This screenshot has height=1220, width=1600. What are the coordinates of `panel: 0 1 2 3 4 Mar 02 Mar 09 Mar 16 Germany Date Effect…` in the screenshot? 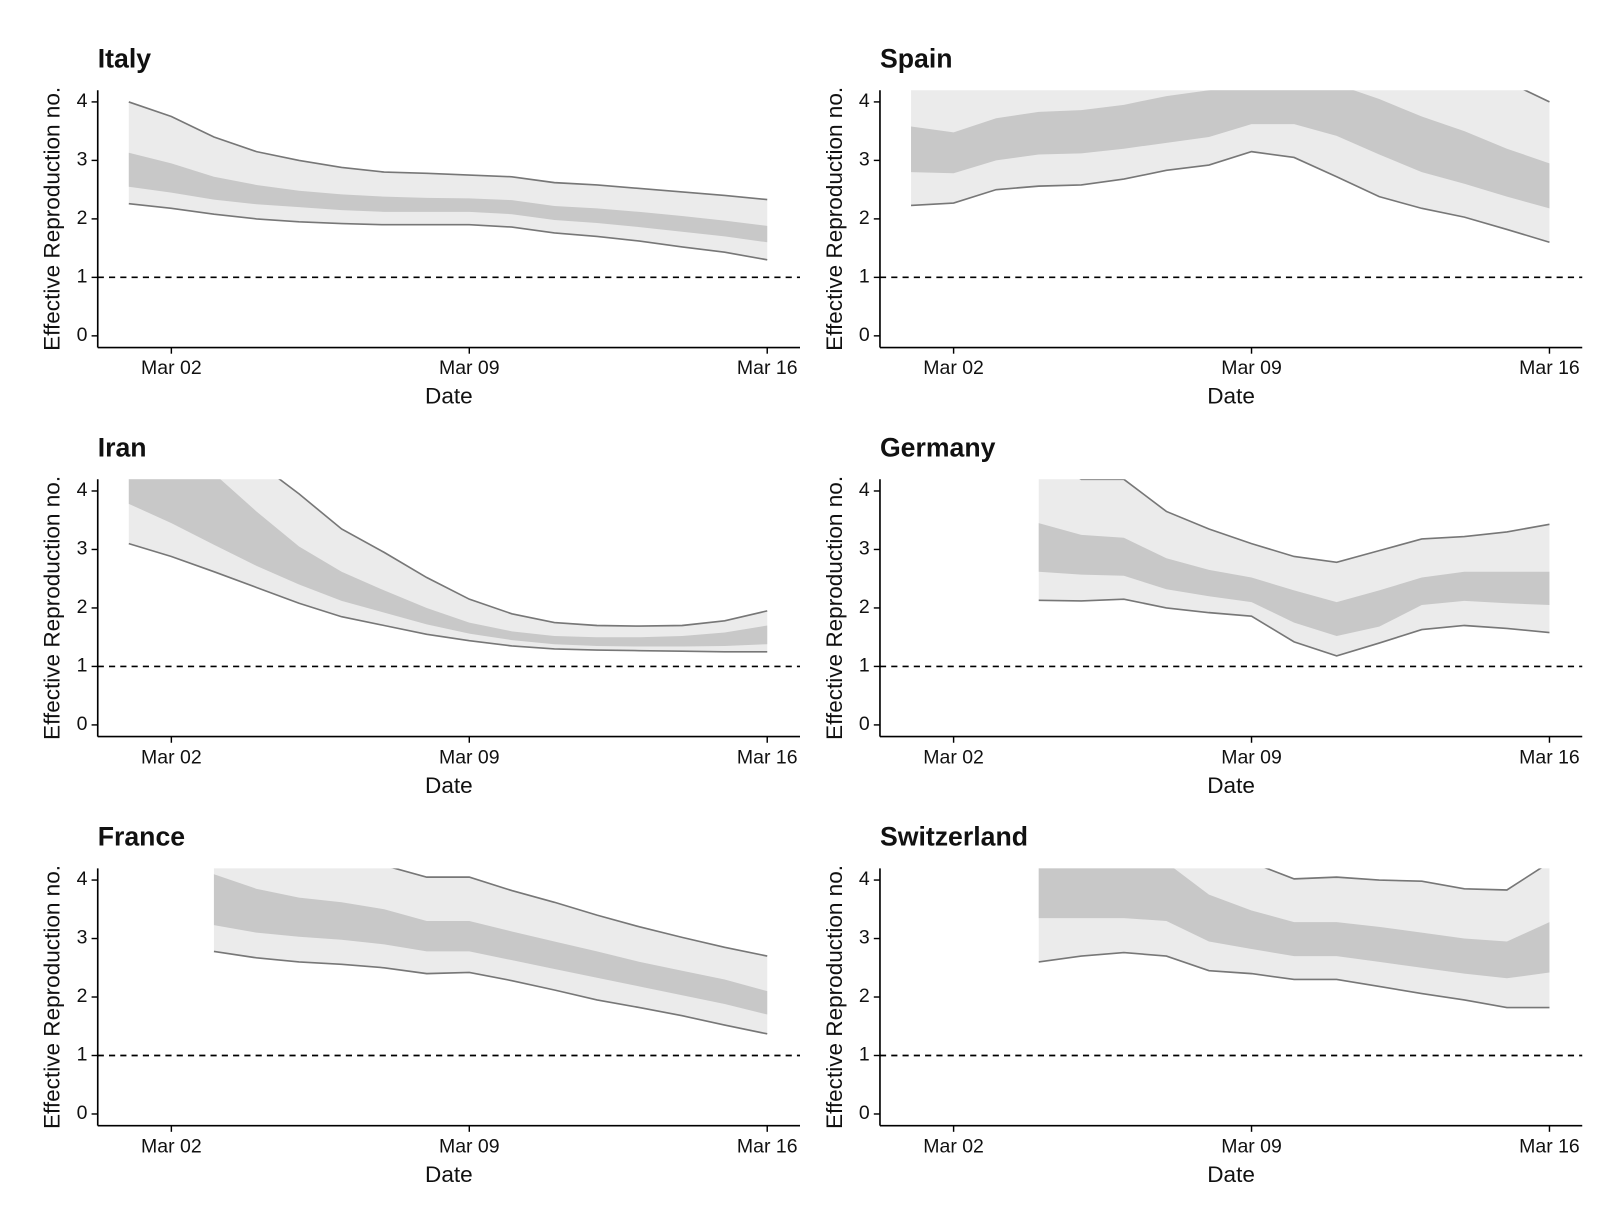 It's located at (1202, 615).